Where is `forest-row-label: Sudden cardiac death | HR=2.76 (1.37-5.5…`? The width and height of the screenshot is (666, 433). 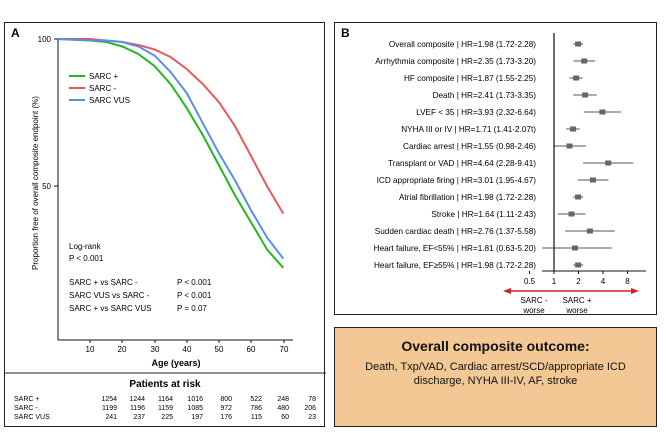
forest-row-label: Sudden cardiac death | HR=2.76 (1.37-5.5… is located at coordinates (455, 231).